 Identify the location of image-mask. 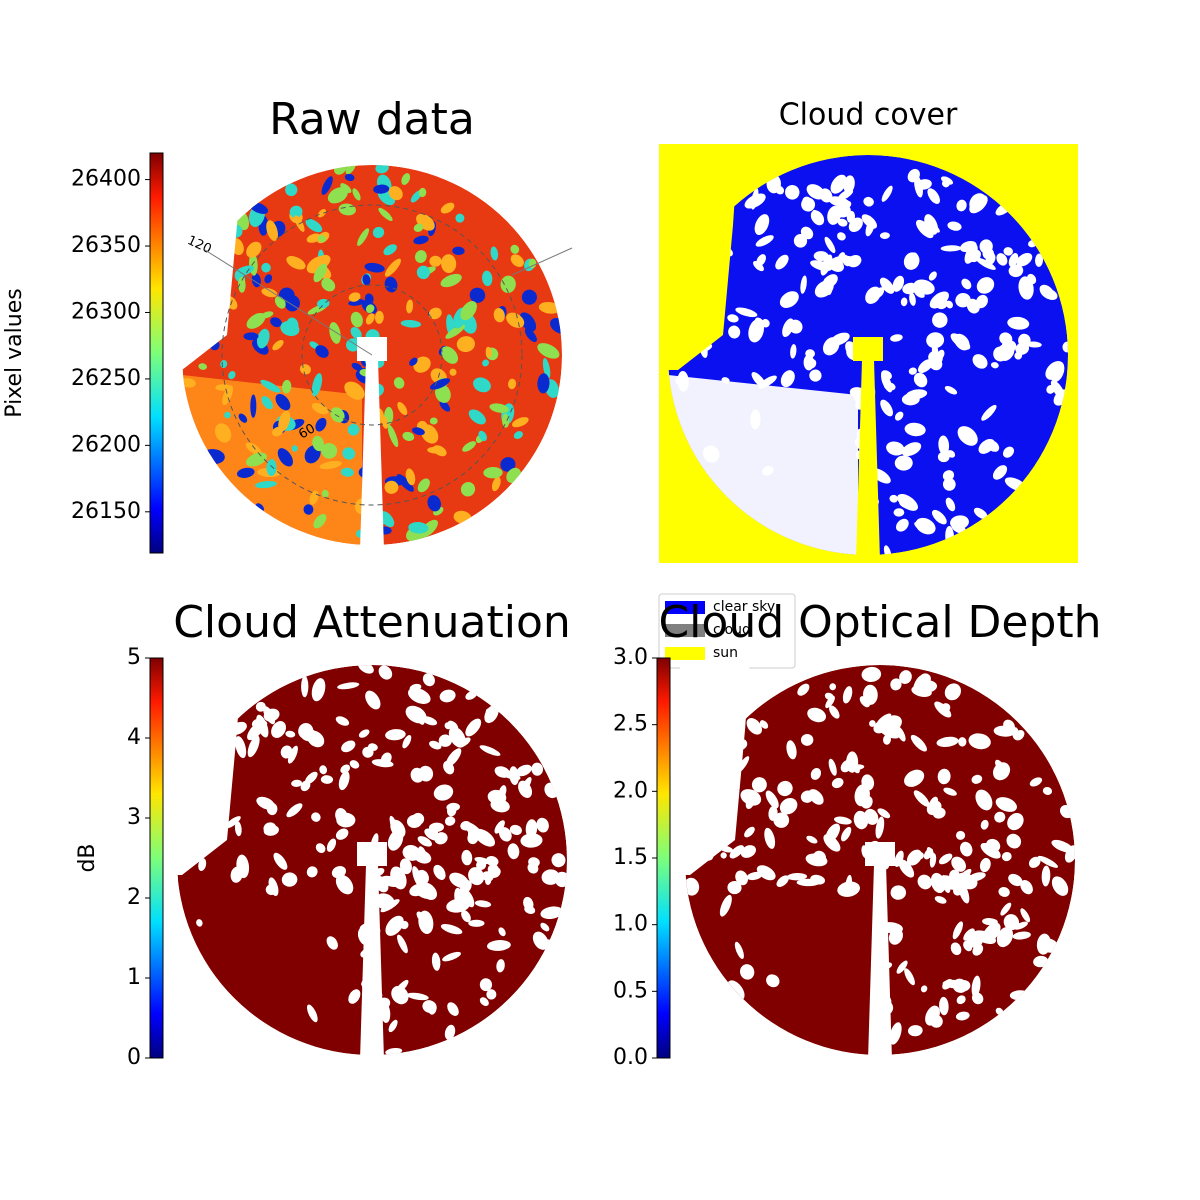
(715, 767).